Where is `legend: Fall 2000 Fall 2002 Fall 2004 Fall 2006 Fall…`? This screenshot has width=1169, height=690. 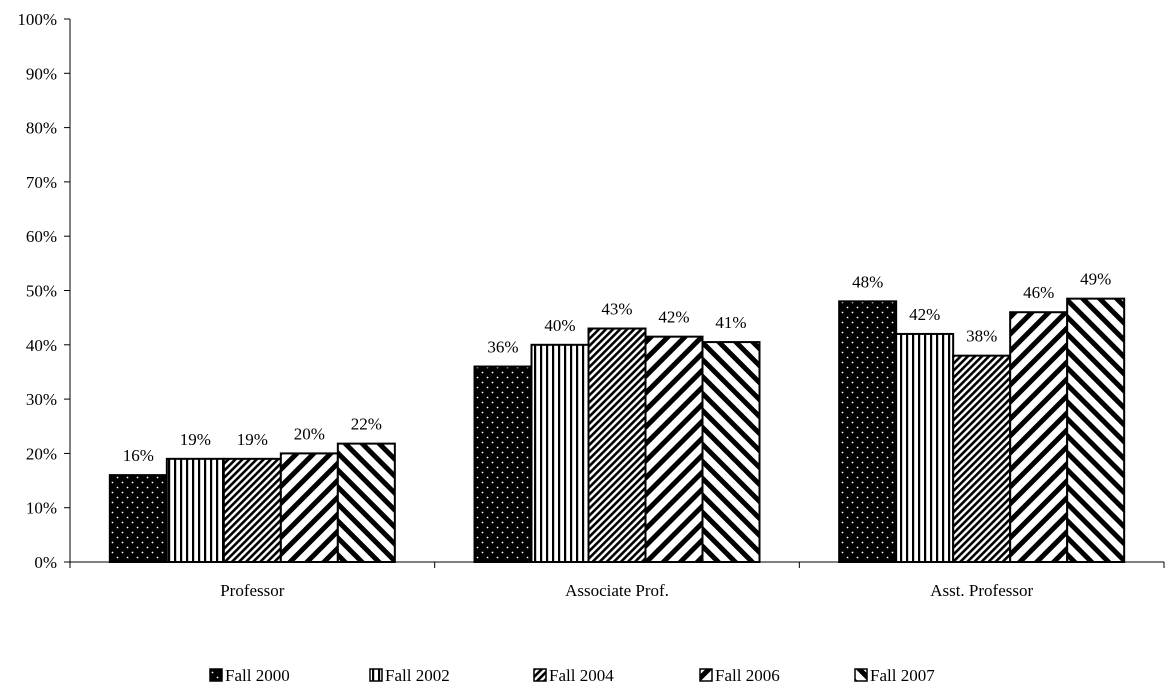
legend: Fall 2000 Fall 2002 Fall 2004 Fall 2006 Fall… is located at coordinates (572, 675).